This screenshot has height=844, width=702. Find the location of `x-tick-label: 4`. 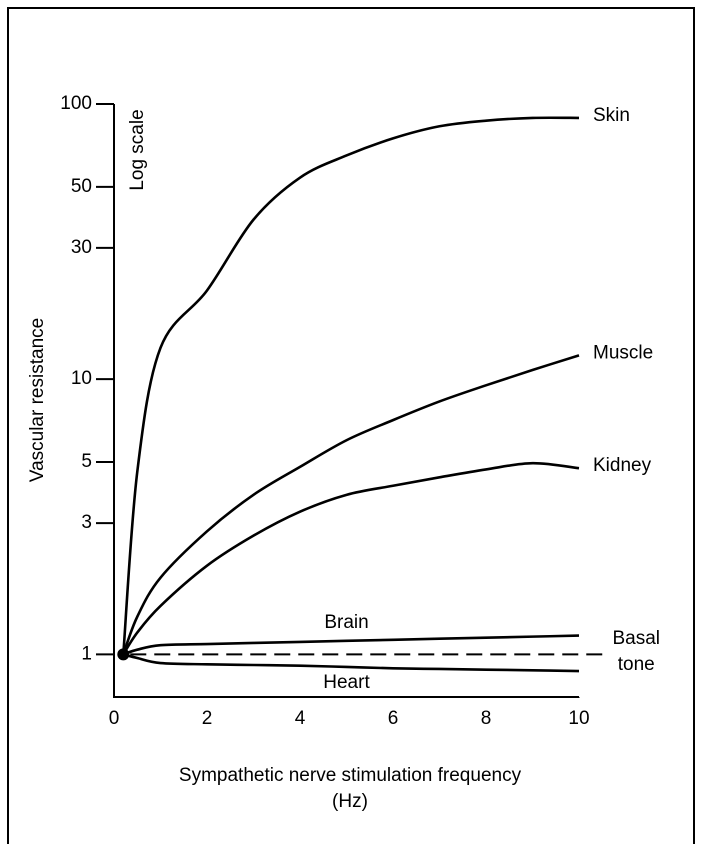

x-tick-label: 4 is located at coordinates (300, 718).